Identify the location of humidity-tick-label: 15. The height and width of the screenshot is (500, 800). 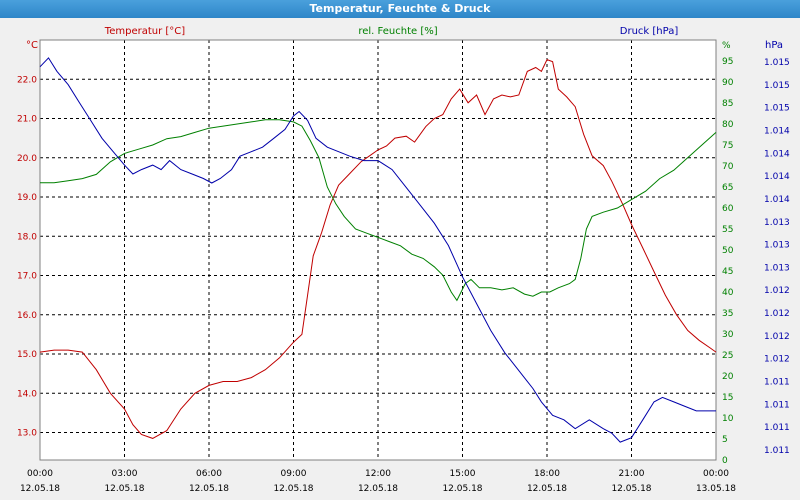
(727, 398).